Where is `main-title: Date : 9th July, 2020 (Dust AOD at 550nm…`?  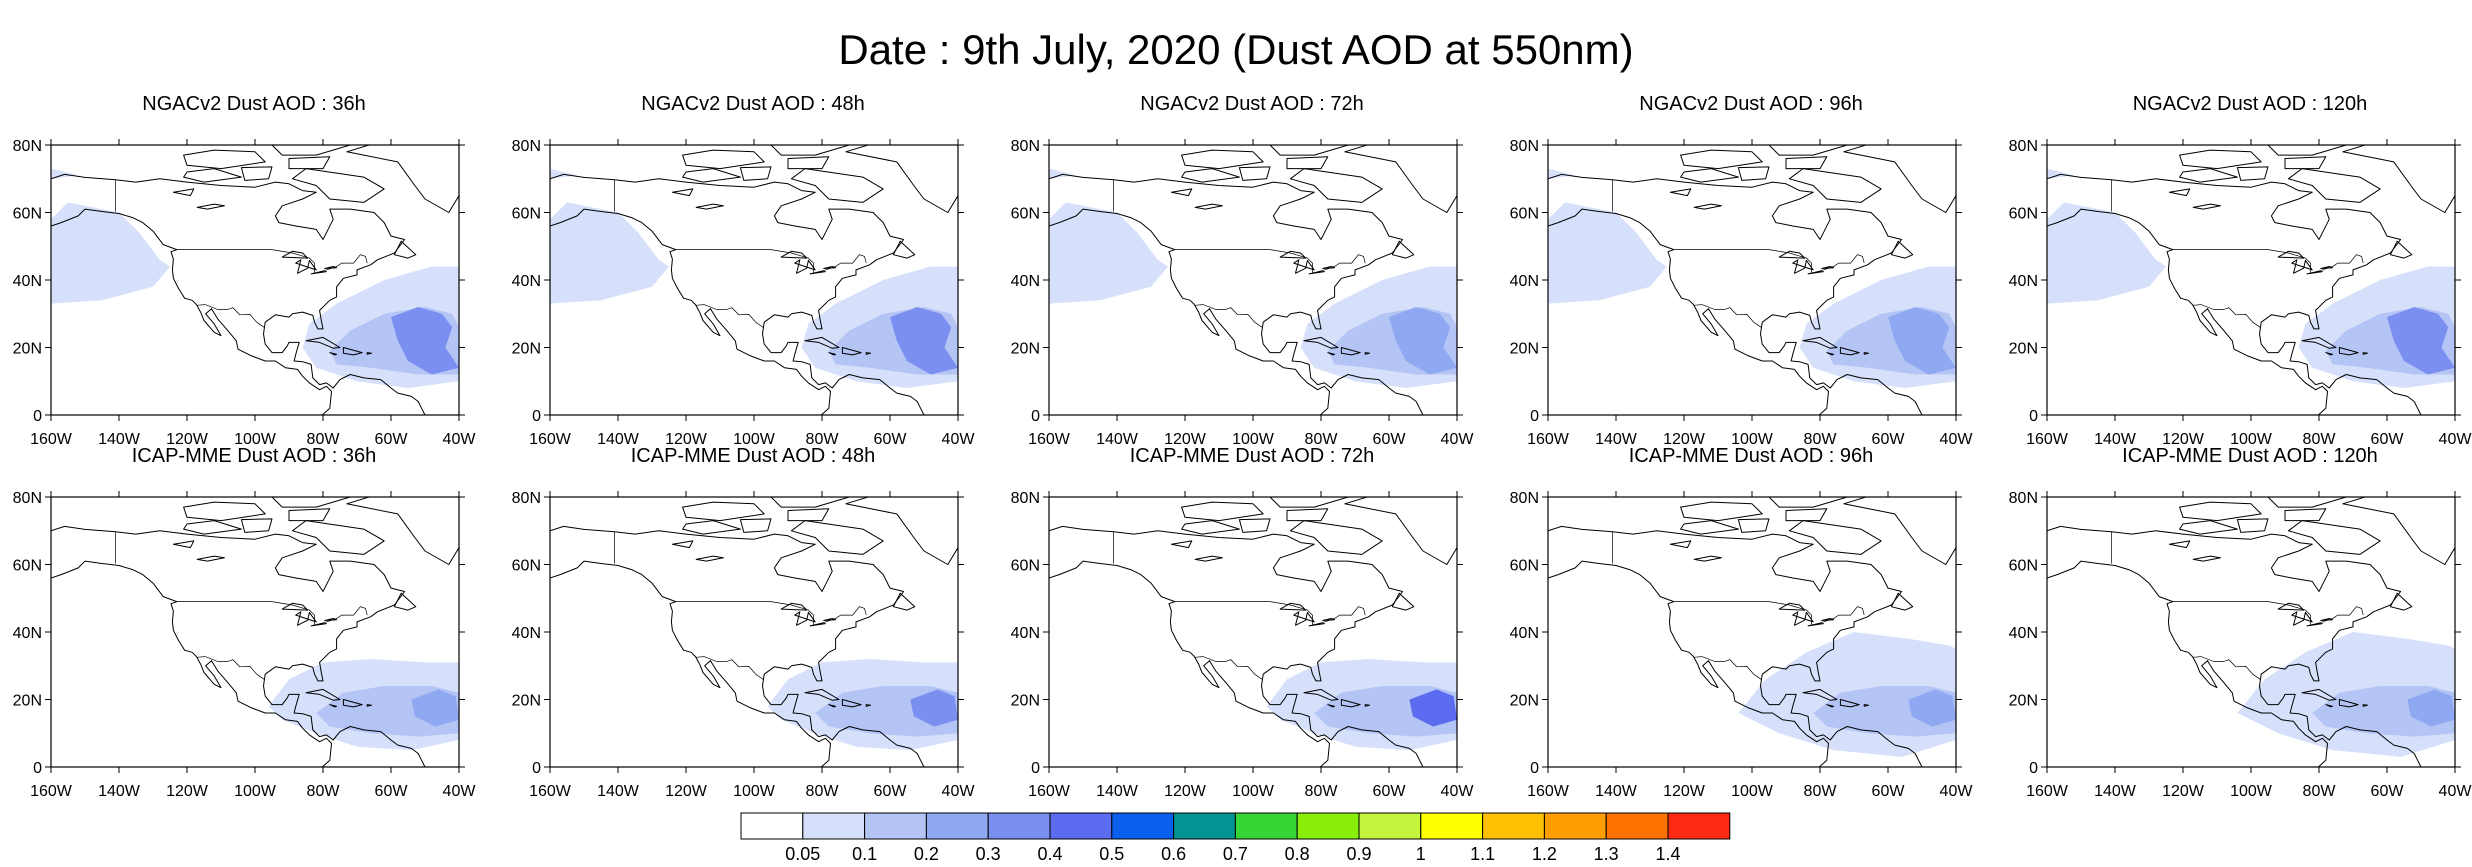 main-title: Date : 9th July, 2020 (Dust AOD at 550nm… is located at coordinates (1236, 50).